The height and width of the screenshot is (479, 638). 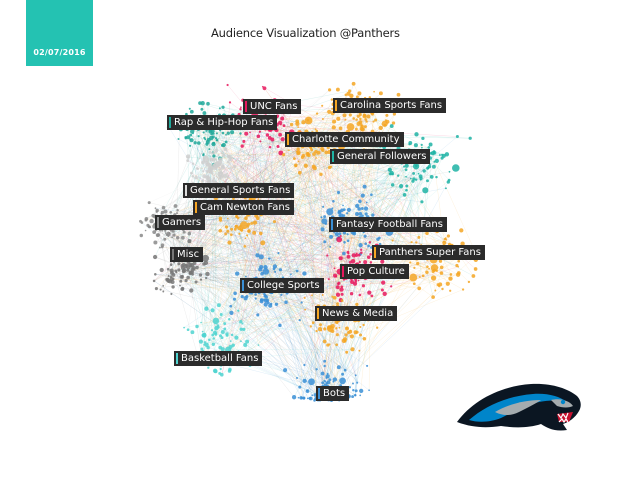 What do you see at coordinates (356, 313) in the screenshot?
I see `cluster-label-news-media: News & Media` at bounding box center [356, 313].